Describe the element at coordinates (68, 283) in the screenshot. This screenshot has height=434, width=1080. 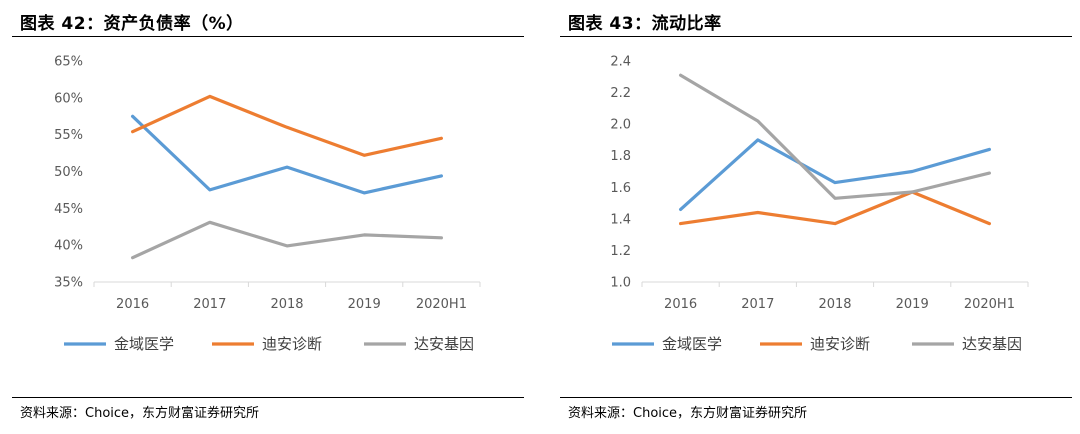
I see `y-tick-label: 35%` at that location.